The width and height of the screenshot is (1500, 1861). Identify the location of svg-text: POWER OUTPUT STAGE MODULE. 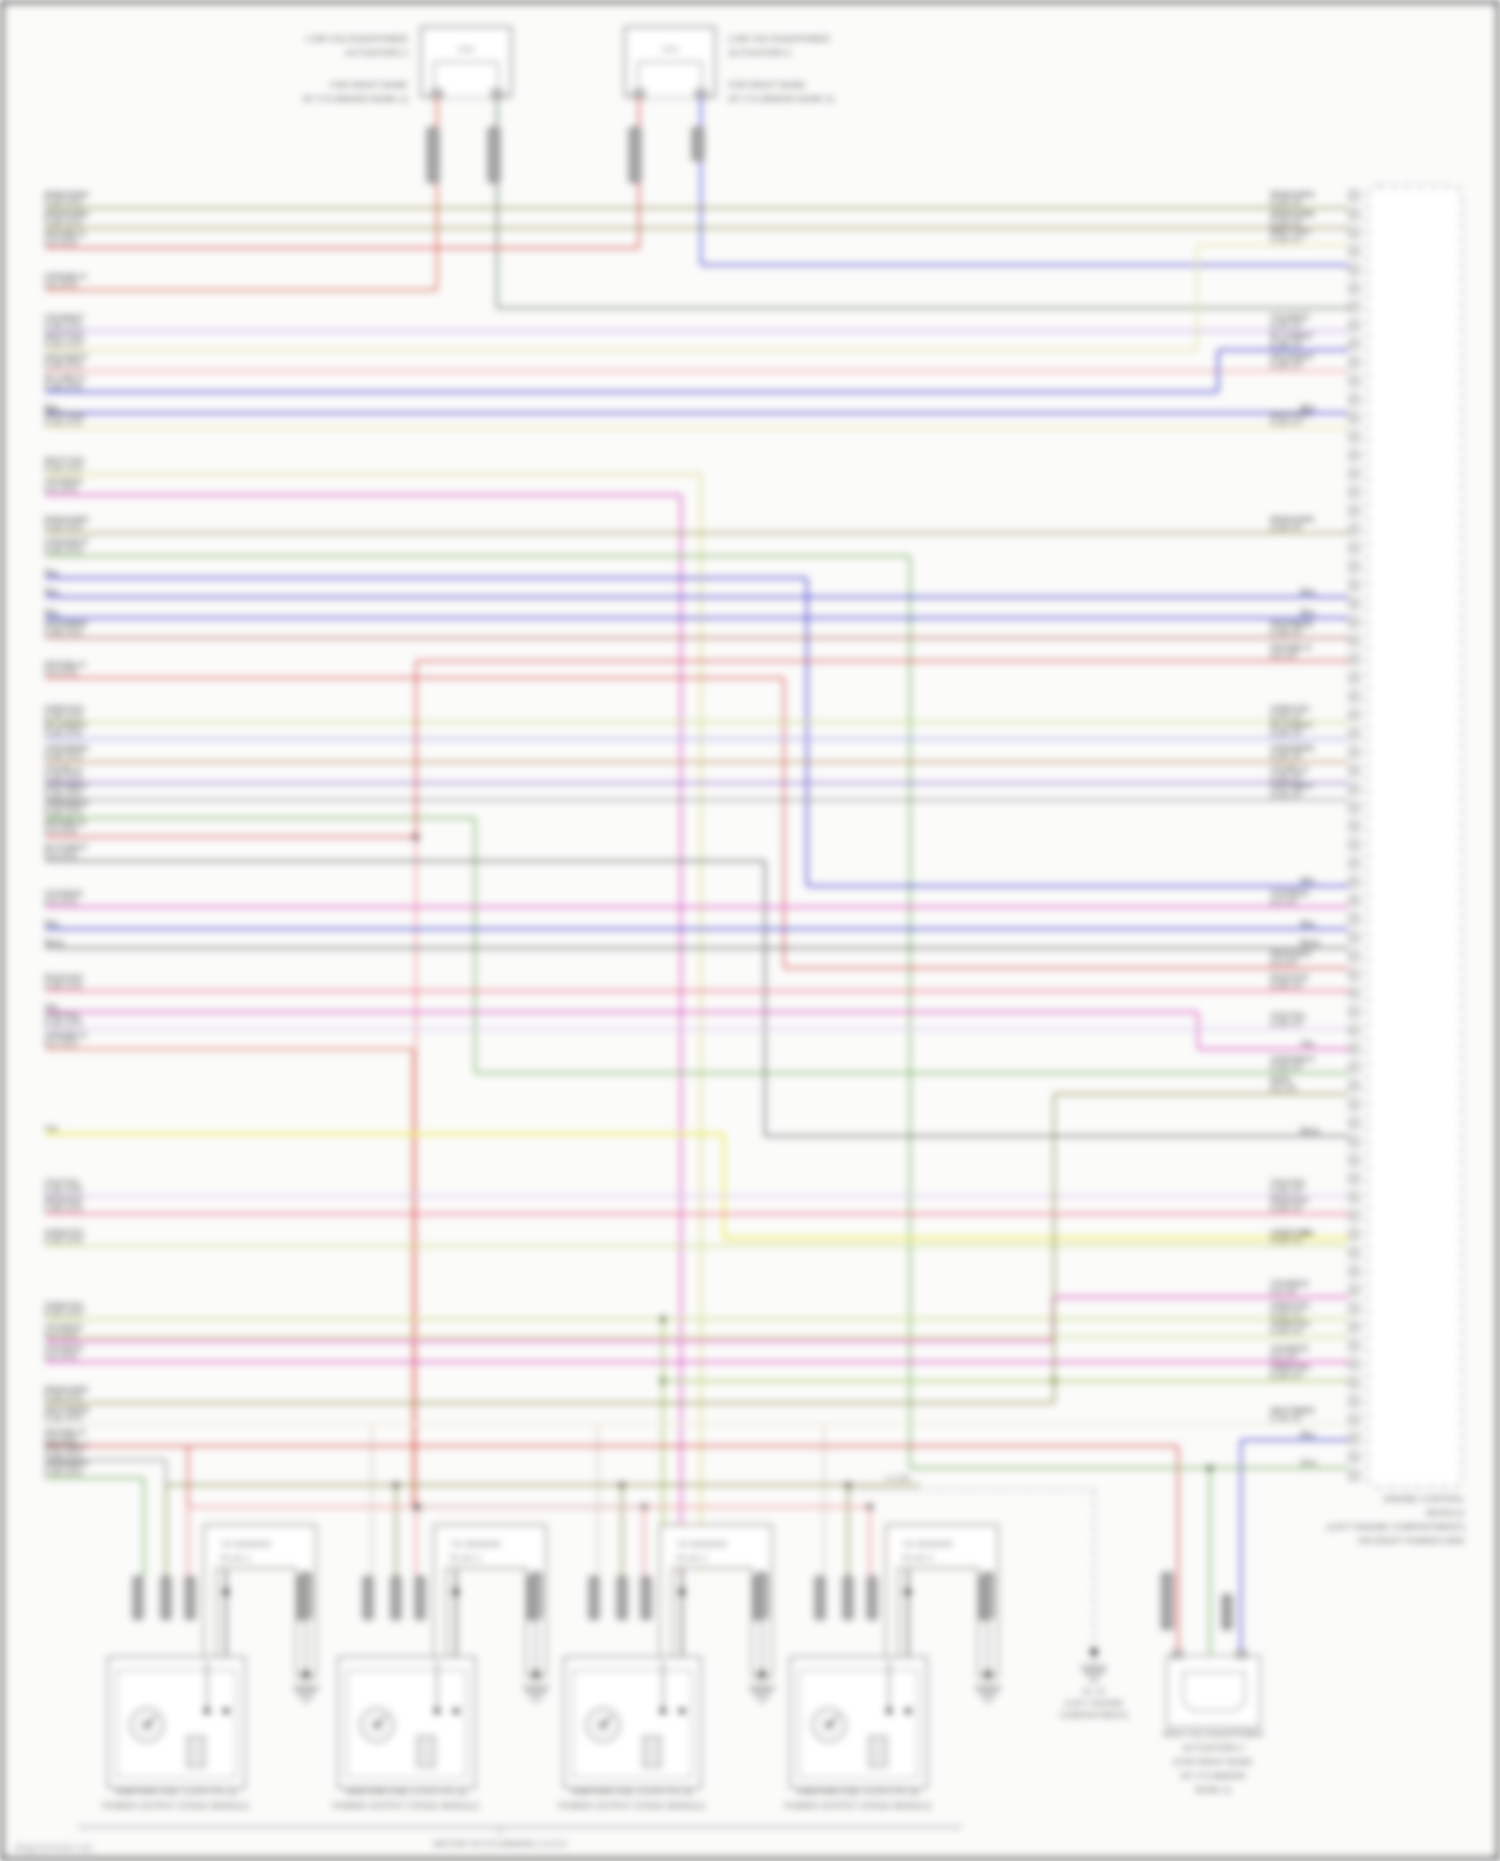
(176, 1806).